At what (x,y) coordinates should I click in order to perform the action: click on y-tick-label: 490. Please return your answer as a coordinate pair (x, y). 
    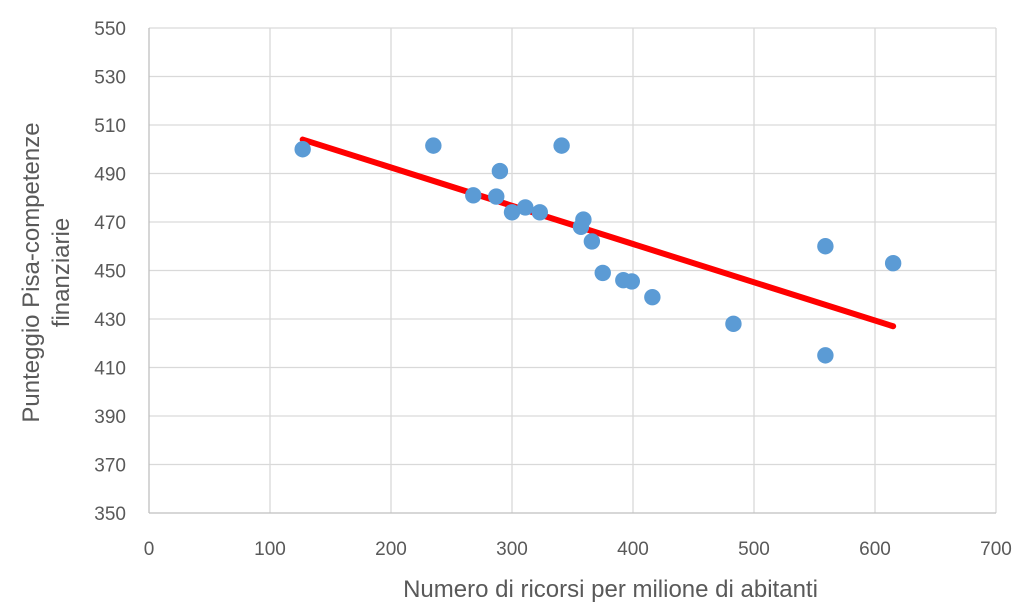
    Looking at the image, I should click on (110, 175).